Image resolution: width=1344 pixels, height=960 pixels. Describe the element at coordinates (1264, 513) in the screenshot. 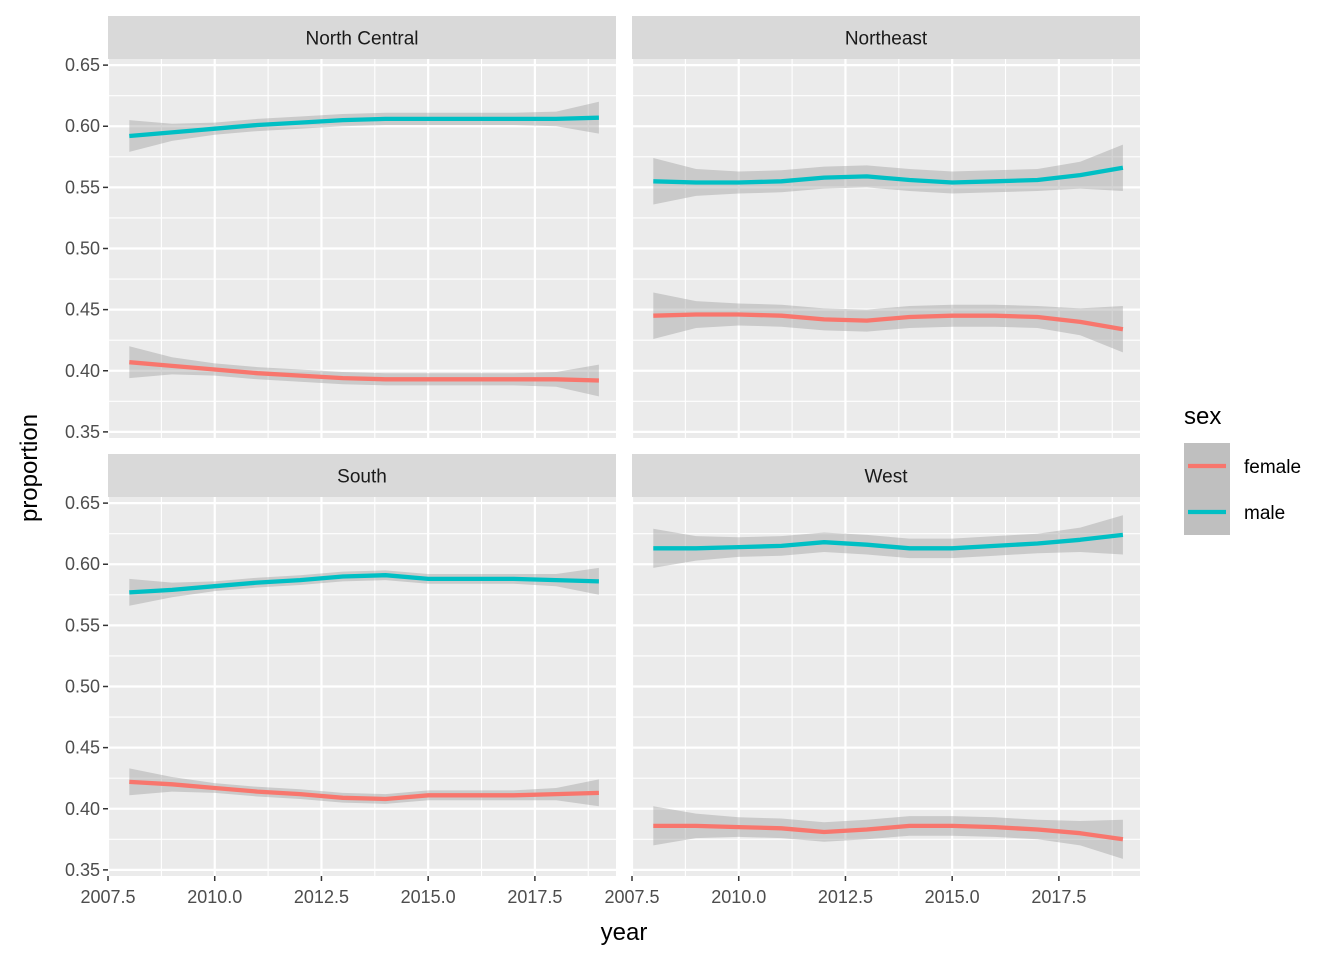

I see `legend-label-male: male` at that location.